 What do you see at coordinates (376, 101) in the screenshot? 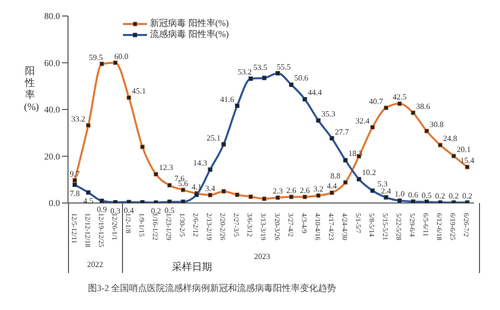
I see `data-label: 40.7` at bounding box center [376, 101].